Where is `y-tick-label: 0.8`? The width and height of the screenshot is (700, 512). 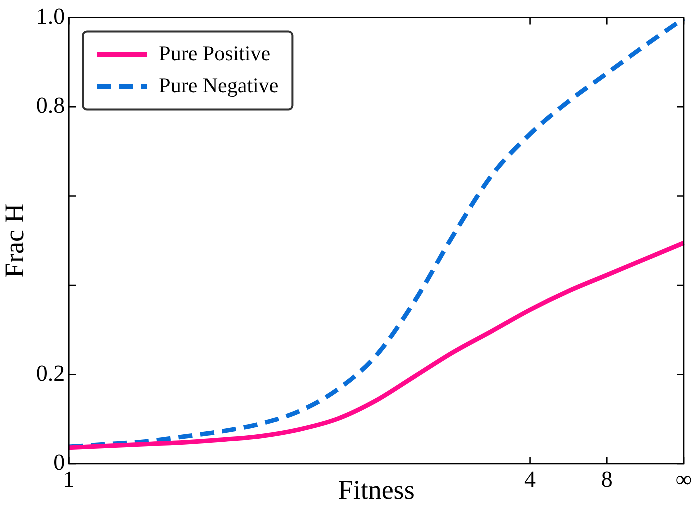
y-tick-label: 0.8 is located at coordinates (51, 105).